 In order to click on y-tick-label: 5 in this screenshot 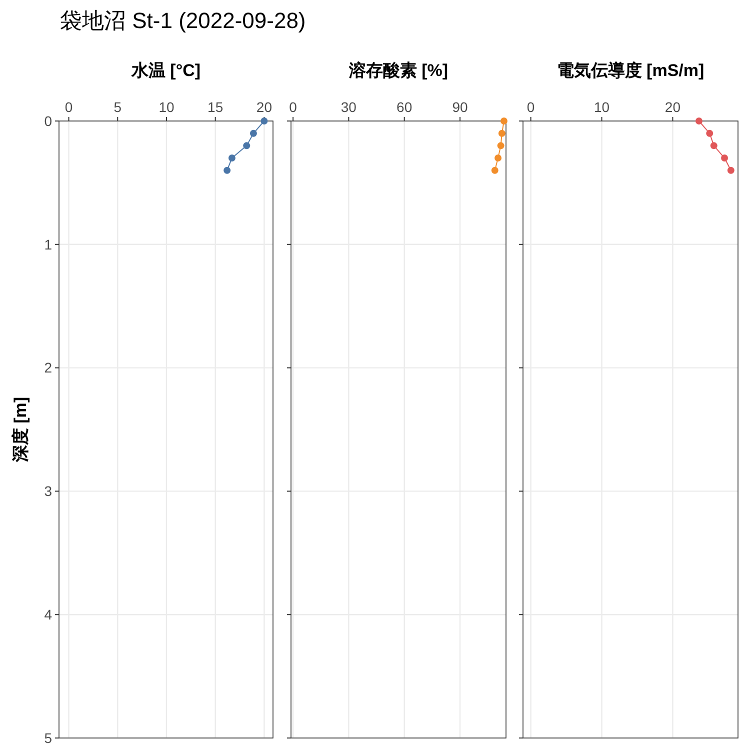, I will do `click(48, 738)`.